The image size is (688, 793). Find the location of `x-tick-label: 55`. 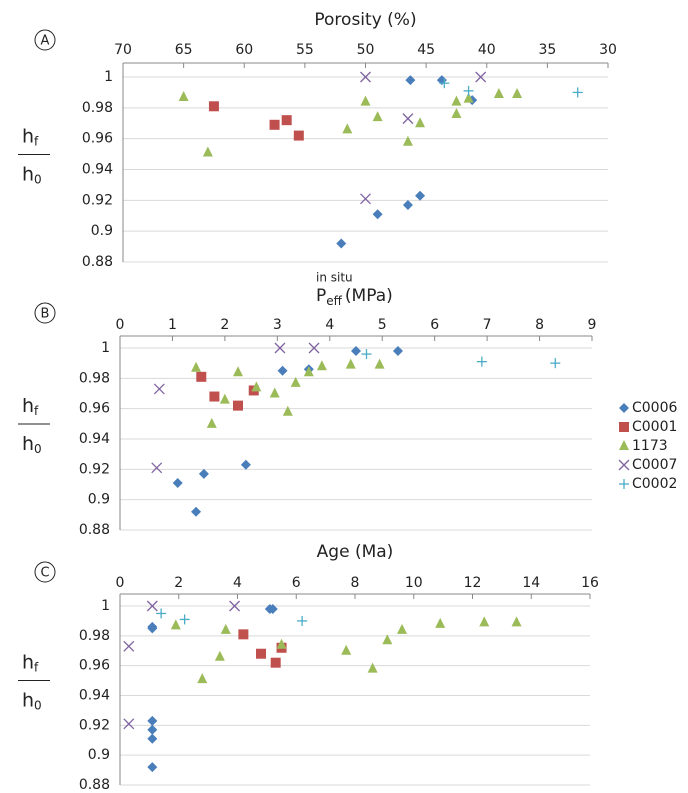

x-tick-label: 55 is located at coordinates (305, 50).